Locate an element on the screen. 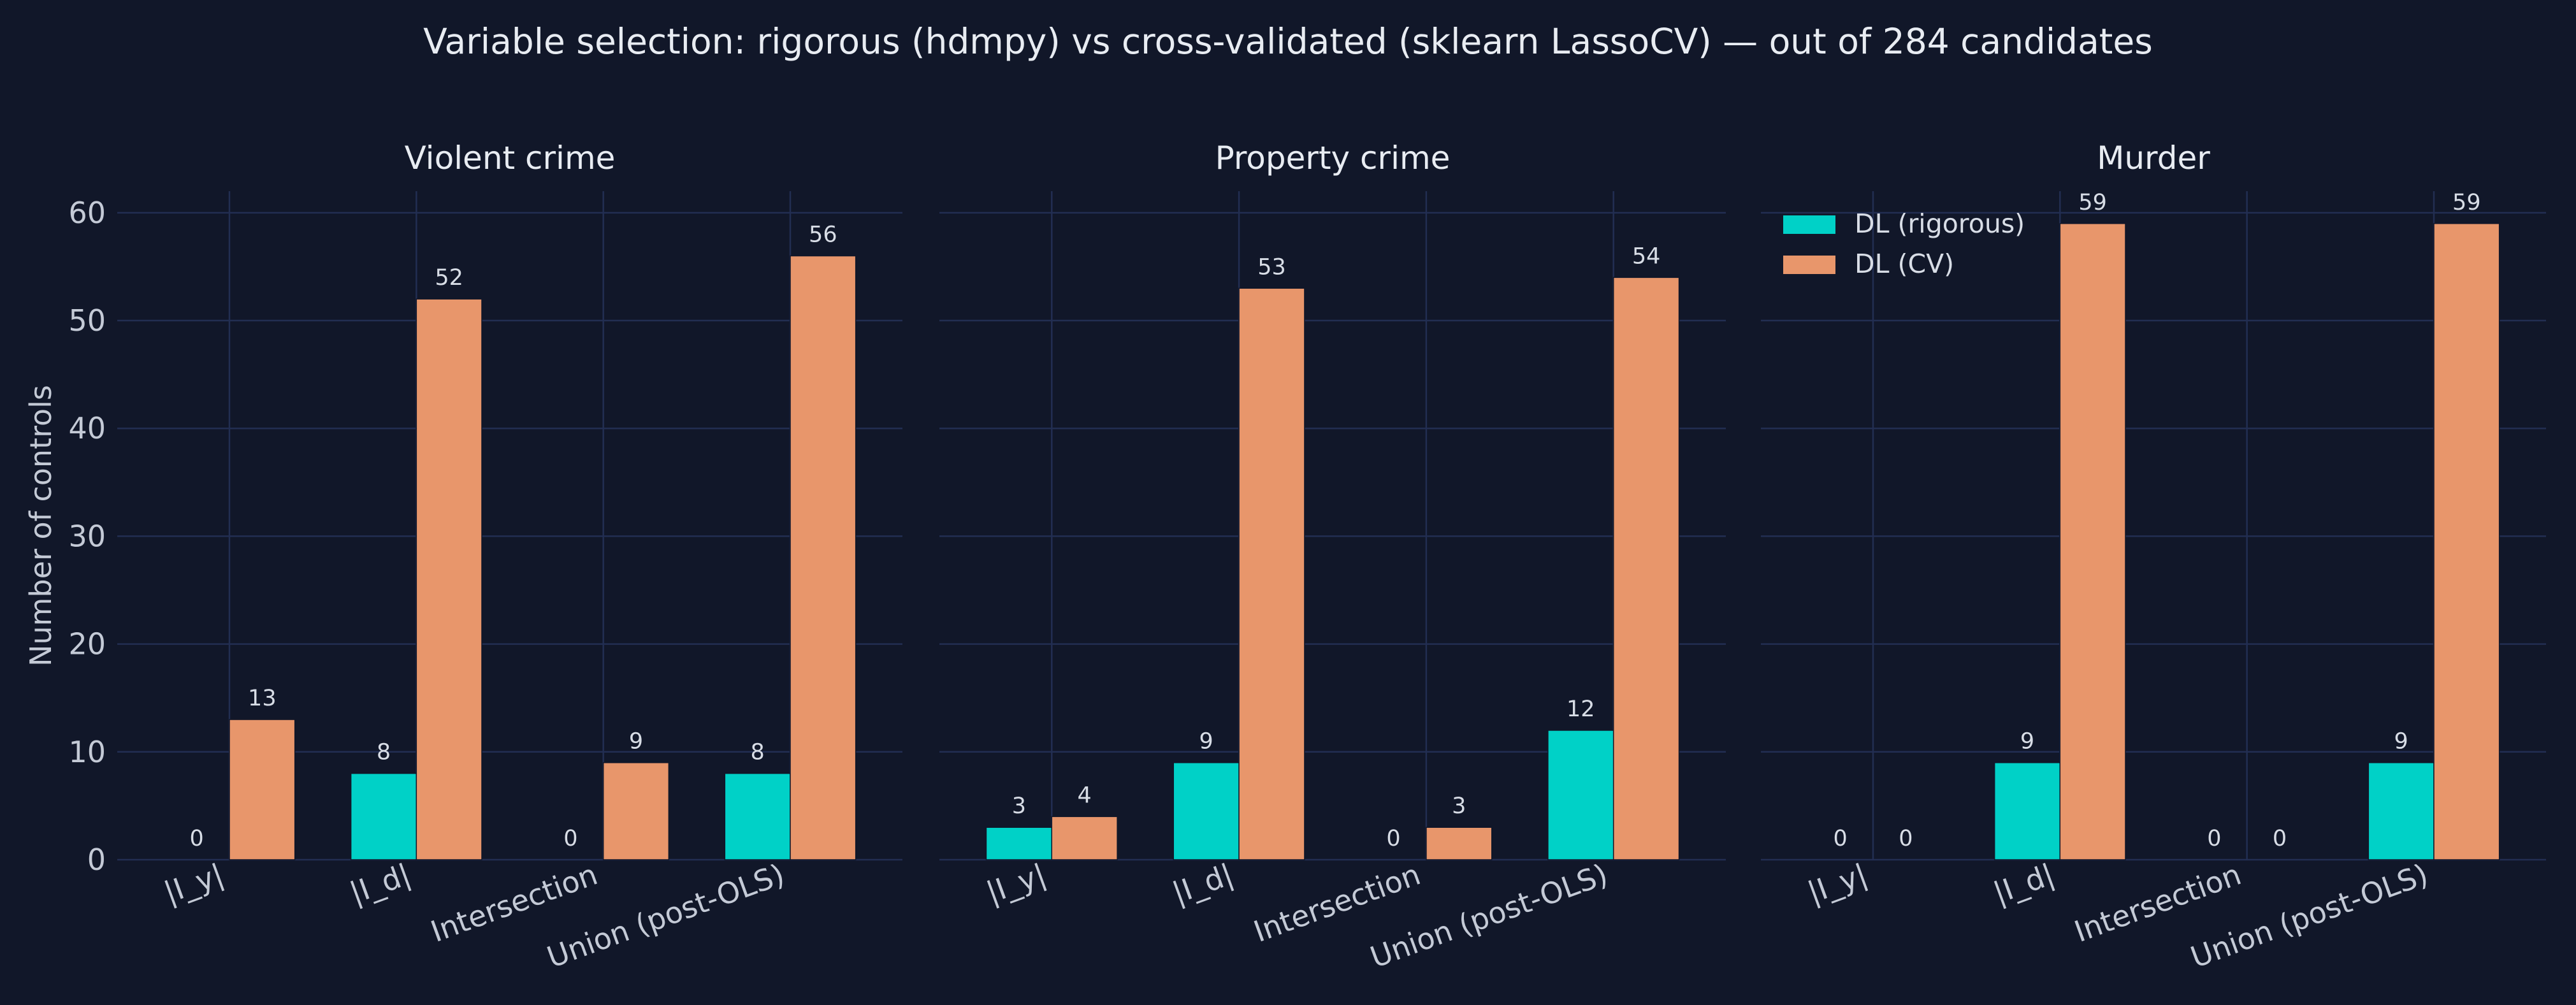 The width and height of the screenshot is (2576, 1005). bar-value-label: 13 is located at coordinates (262, 698).